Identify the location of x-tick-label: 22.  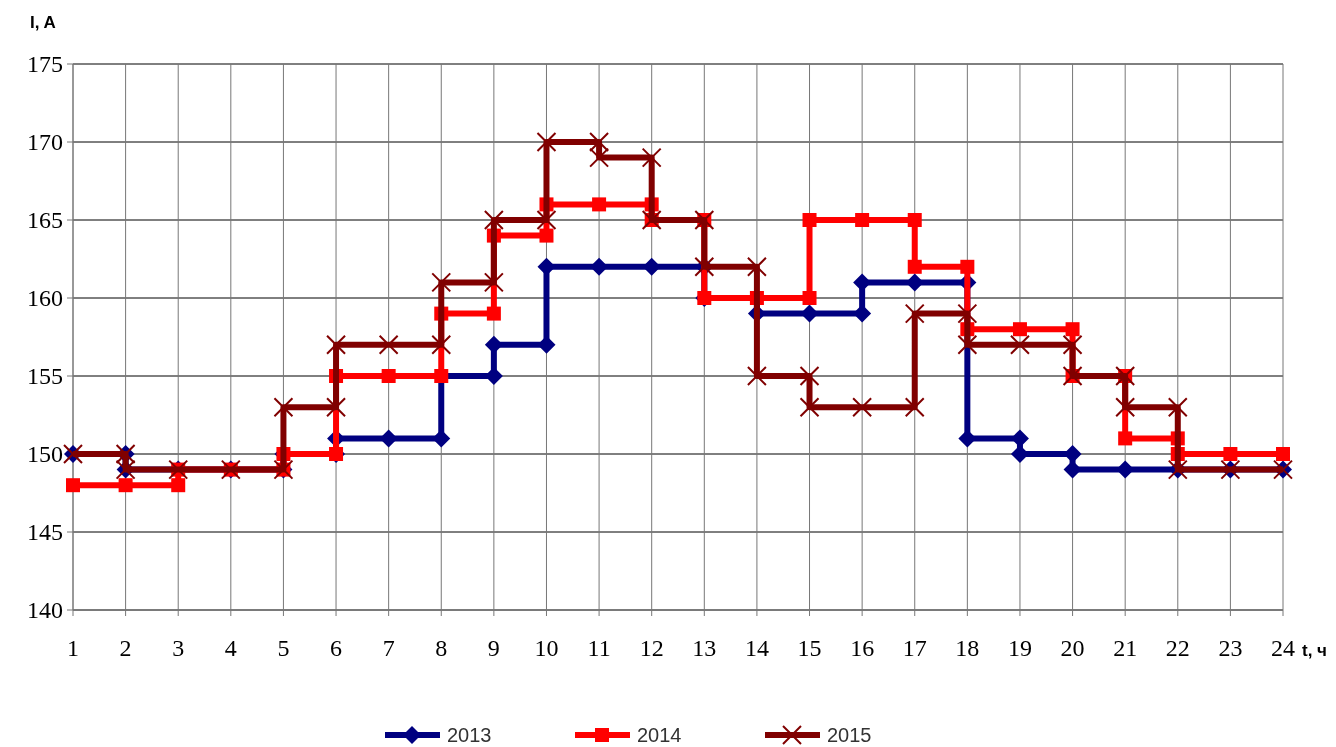
(1177, 648).